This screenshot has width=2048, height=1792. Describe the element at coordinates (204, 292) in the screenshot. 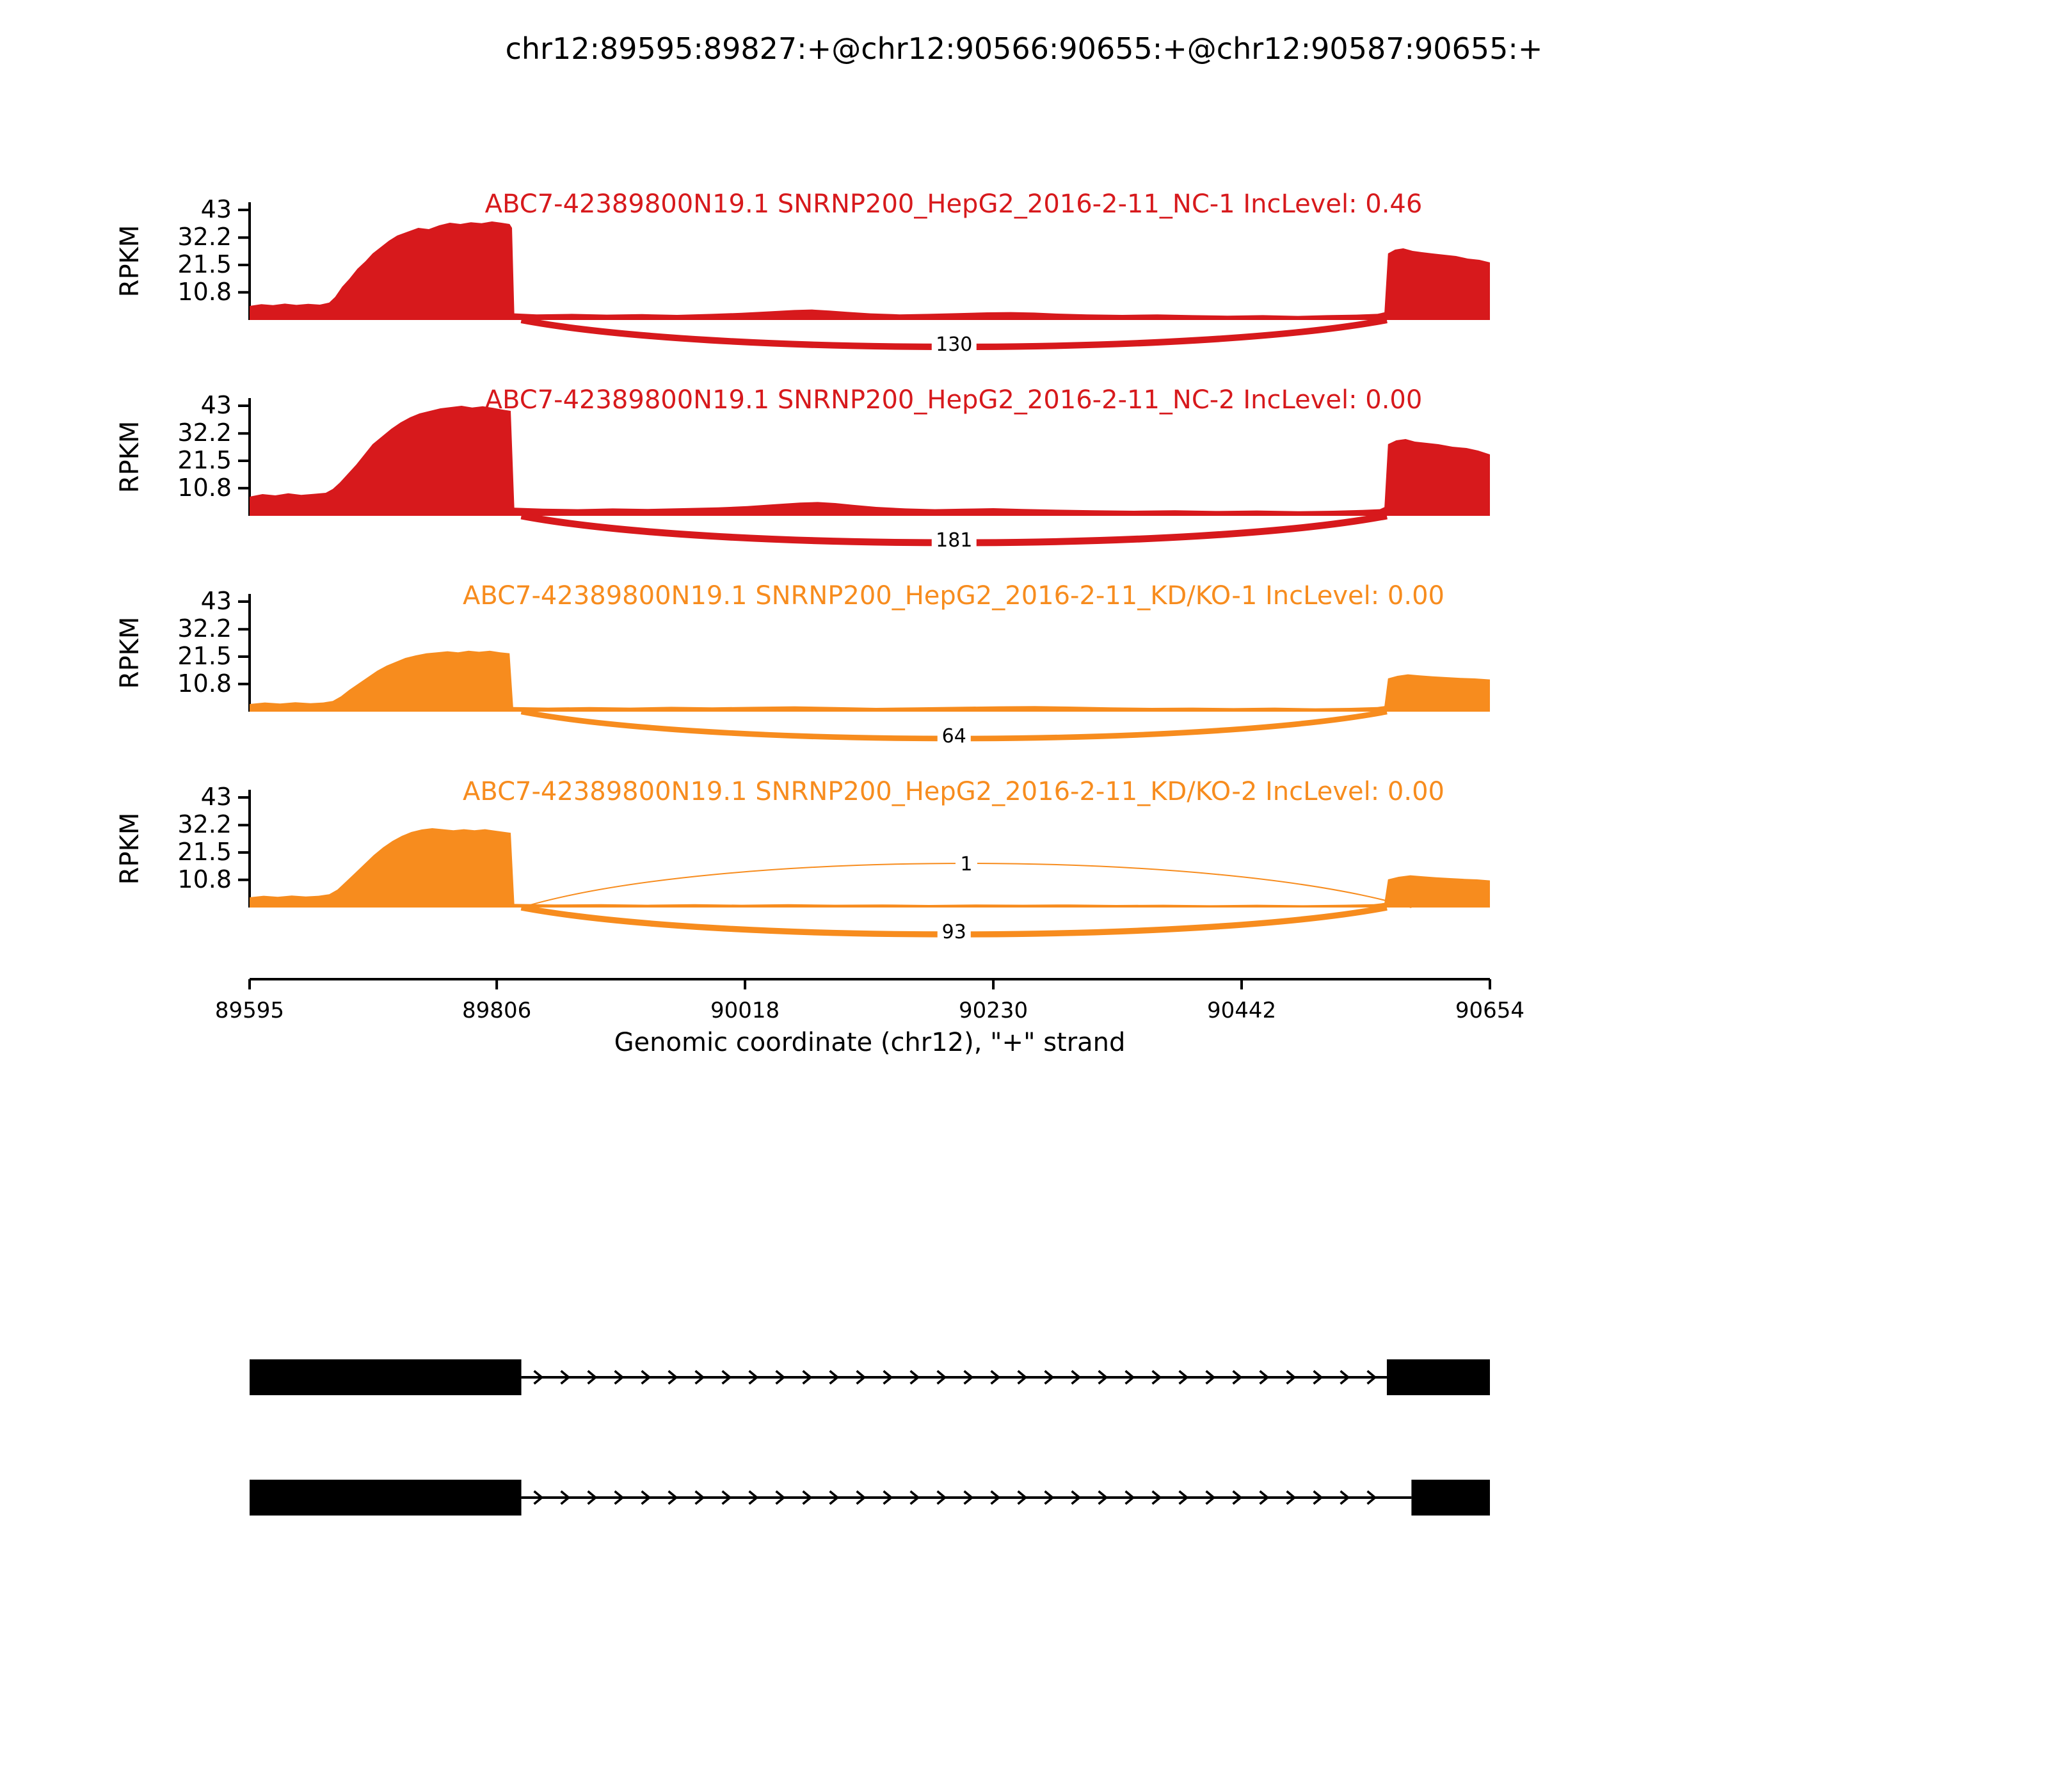

I see `y-tick-label: 10.8` at that location.